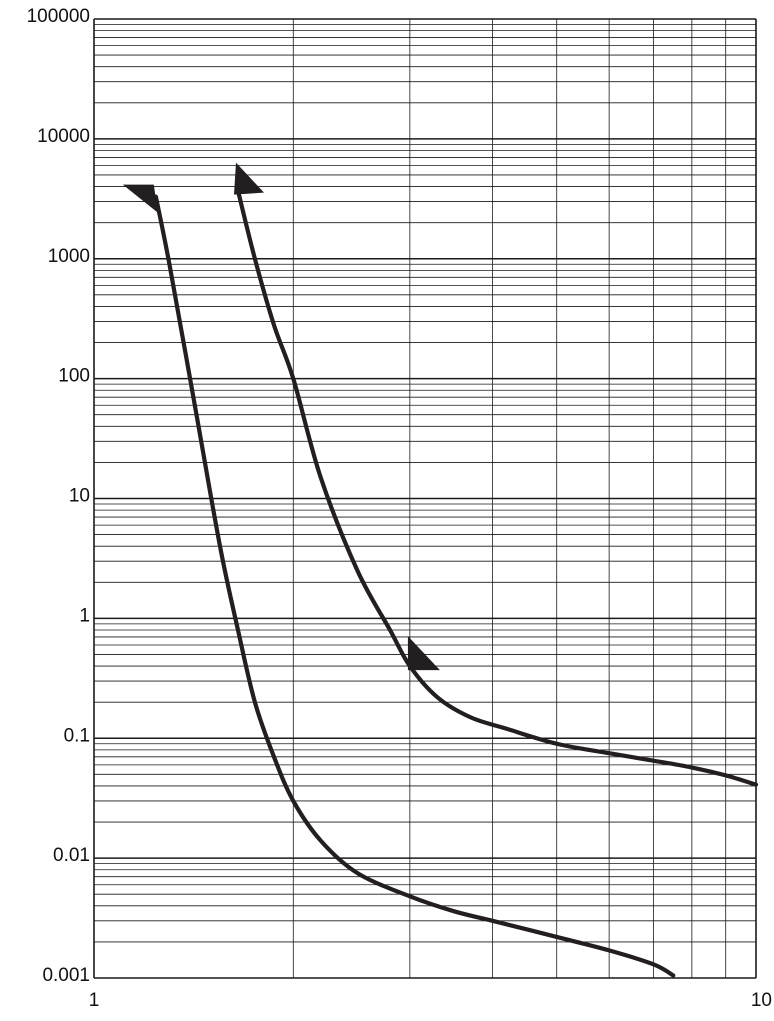  I want to click on y-tick-label: 0.001, so click(66, 975).